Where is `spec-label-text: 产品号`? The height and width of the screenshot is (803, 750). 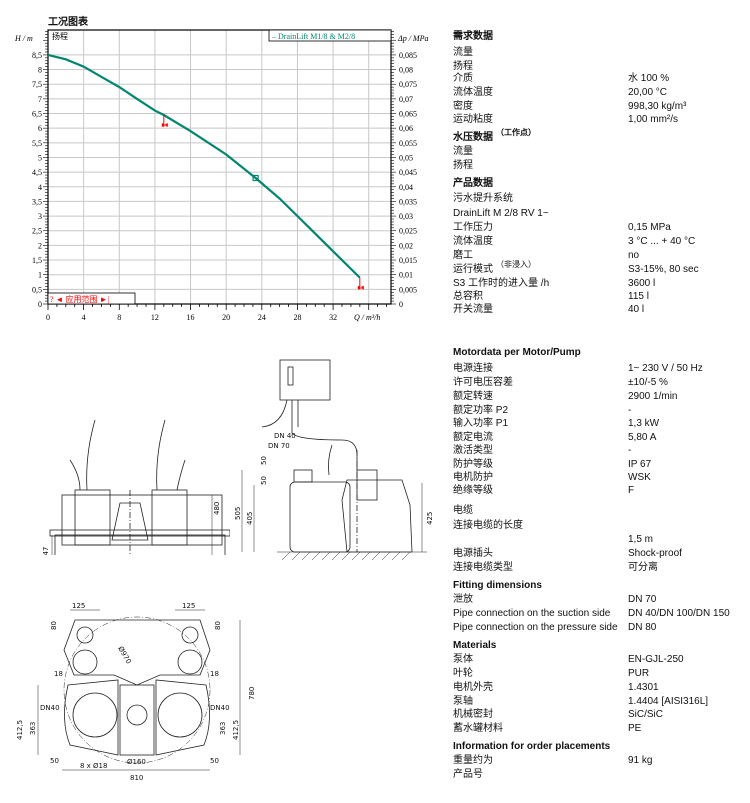
spec-label-text: 产品号 is located at coordinates (468, 774).